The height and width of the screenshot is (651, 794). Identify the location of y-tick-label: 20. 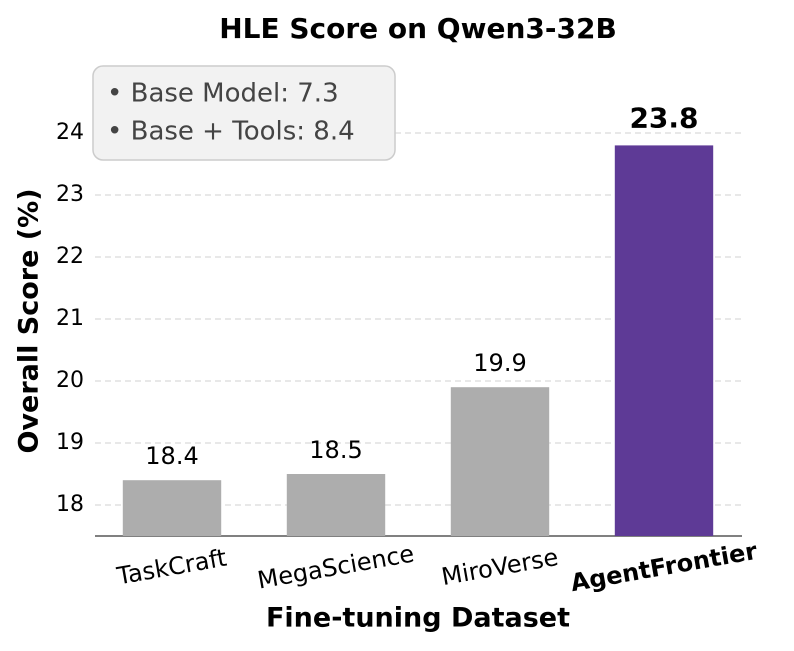
(70, 380).